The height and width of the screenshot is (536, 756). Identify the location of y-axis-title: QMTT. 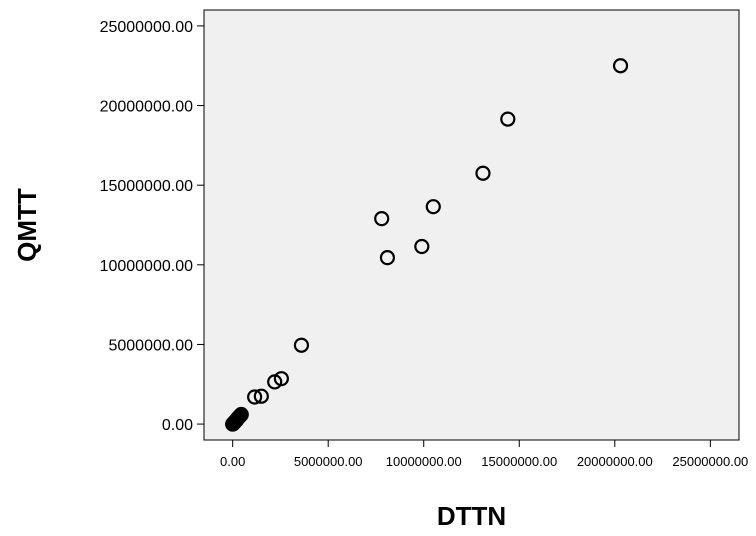
(27, 225).